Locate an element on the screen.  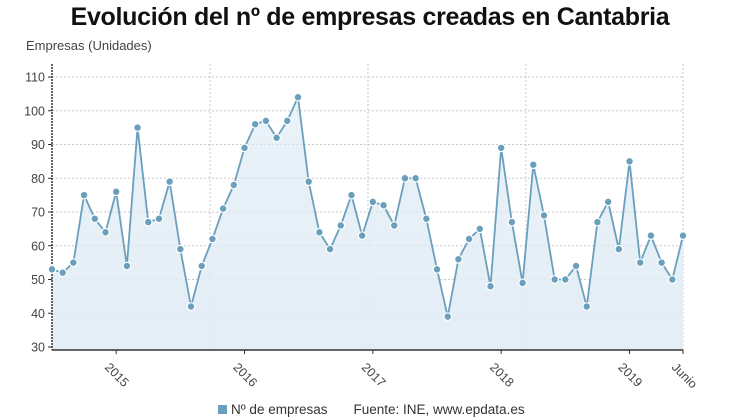
legend-series-label: Nº de empresas is located at coordinates (279, 409).